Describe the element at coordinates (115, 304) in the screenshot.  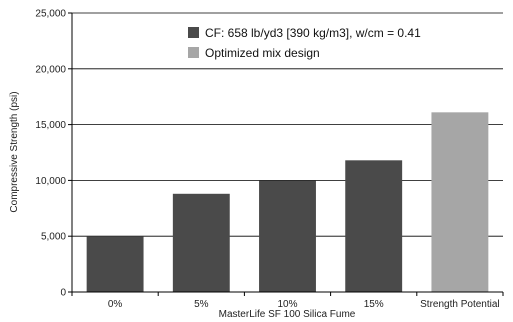
I see `x-tick-label: 0%` at that location.